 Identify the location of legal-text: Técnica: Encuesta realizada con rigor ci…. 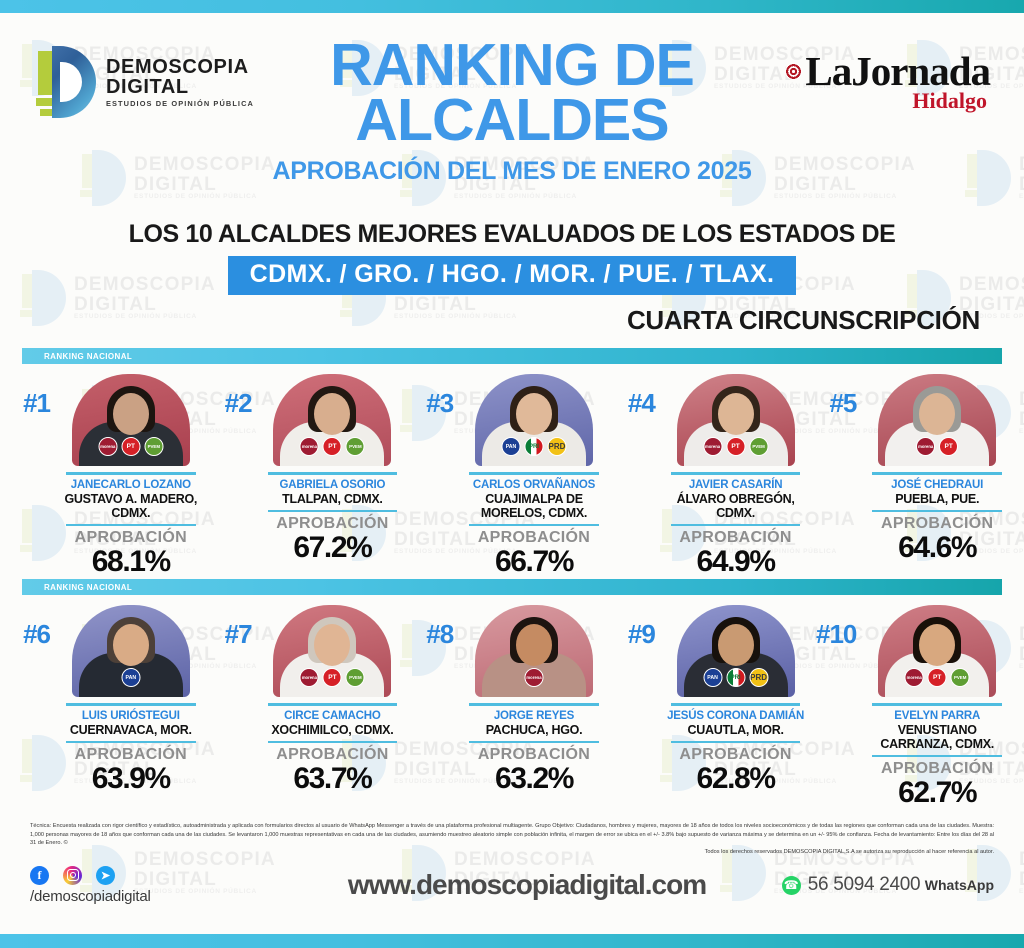
(512, 839).